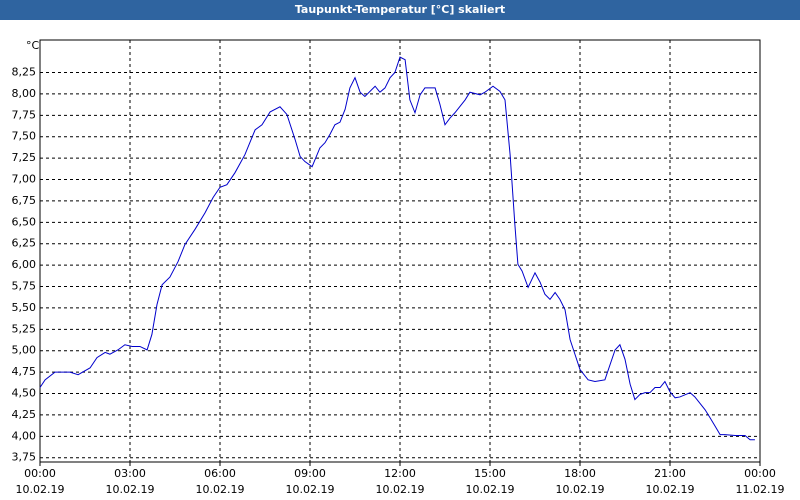 Image resolution: width=800 pixels, height=500 pixels. I want to click on y-tick-label: 4,25, so click(24, 414).